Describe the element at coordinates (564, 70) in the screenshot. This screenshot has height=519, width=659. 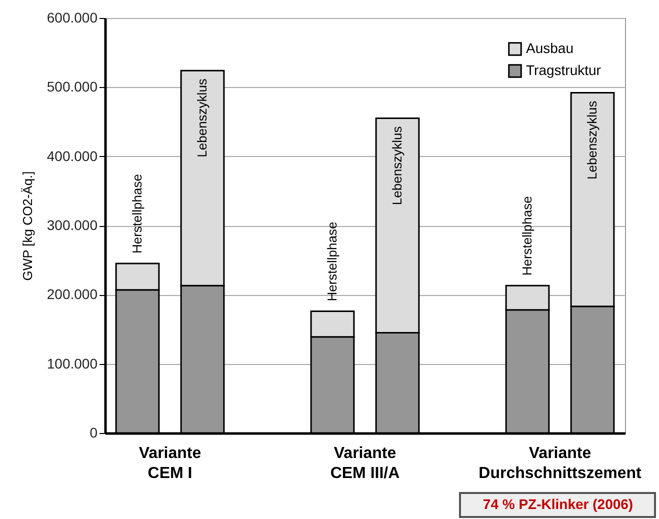
I see `legend-label: Tragstruktur` at that location.